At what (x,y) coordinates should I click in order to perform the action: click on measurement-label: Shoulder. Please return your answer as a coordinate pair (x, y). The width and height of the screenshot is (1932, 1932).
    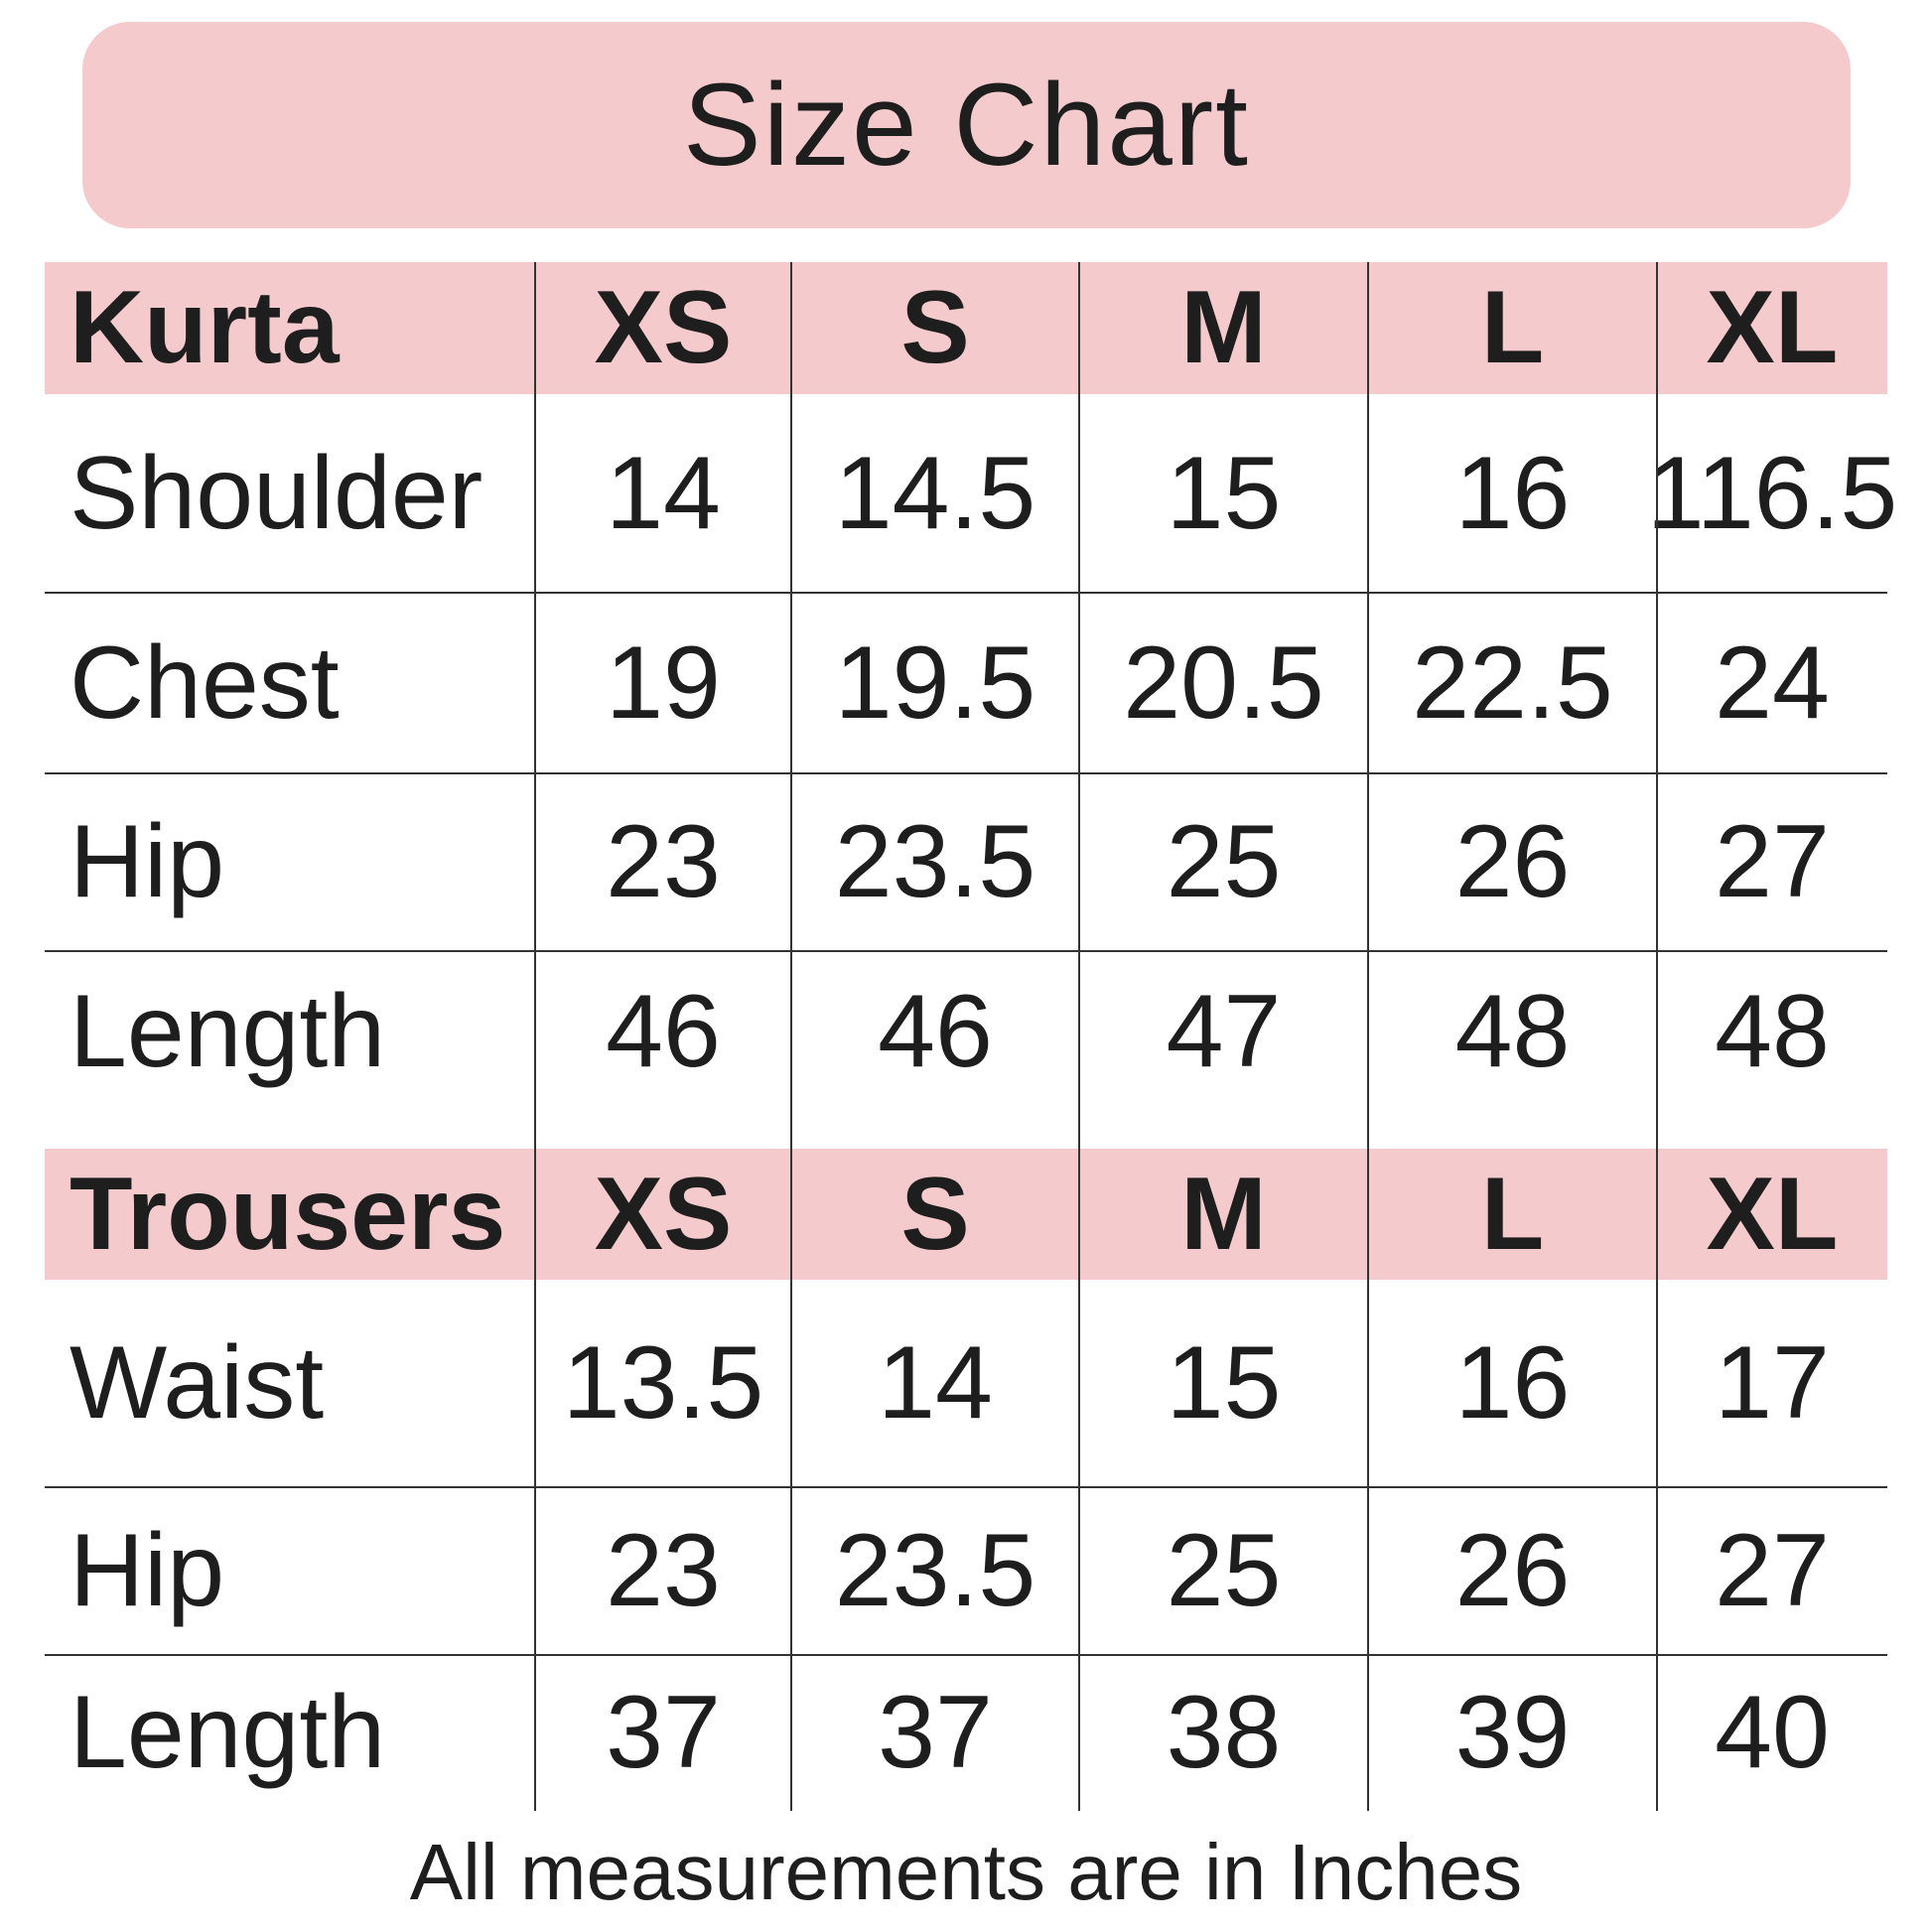
    Looking at the image, I should click on (276, 493).